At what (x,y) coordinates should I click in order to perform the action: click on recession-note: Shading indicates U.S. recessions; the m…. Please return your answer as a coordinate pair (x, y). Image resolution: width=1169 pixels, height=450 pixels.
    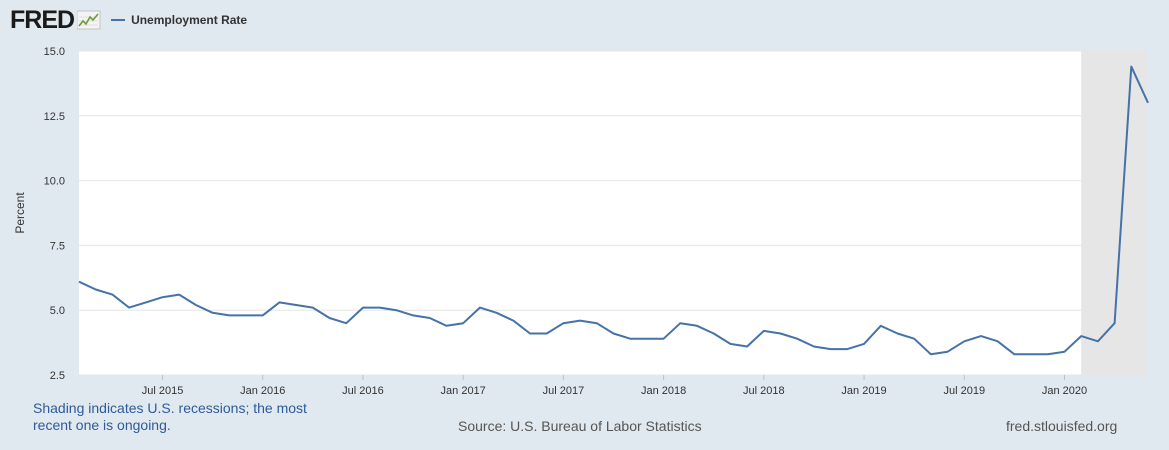
    Looking at the image, I should click on (170, 416).